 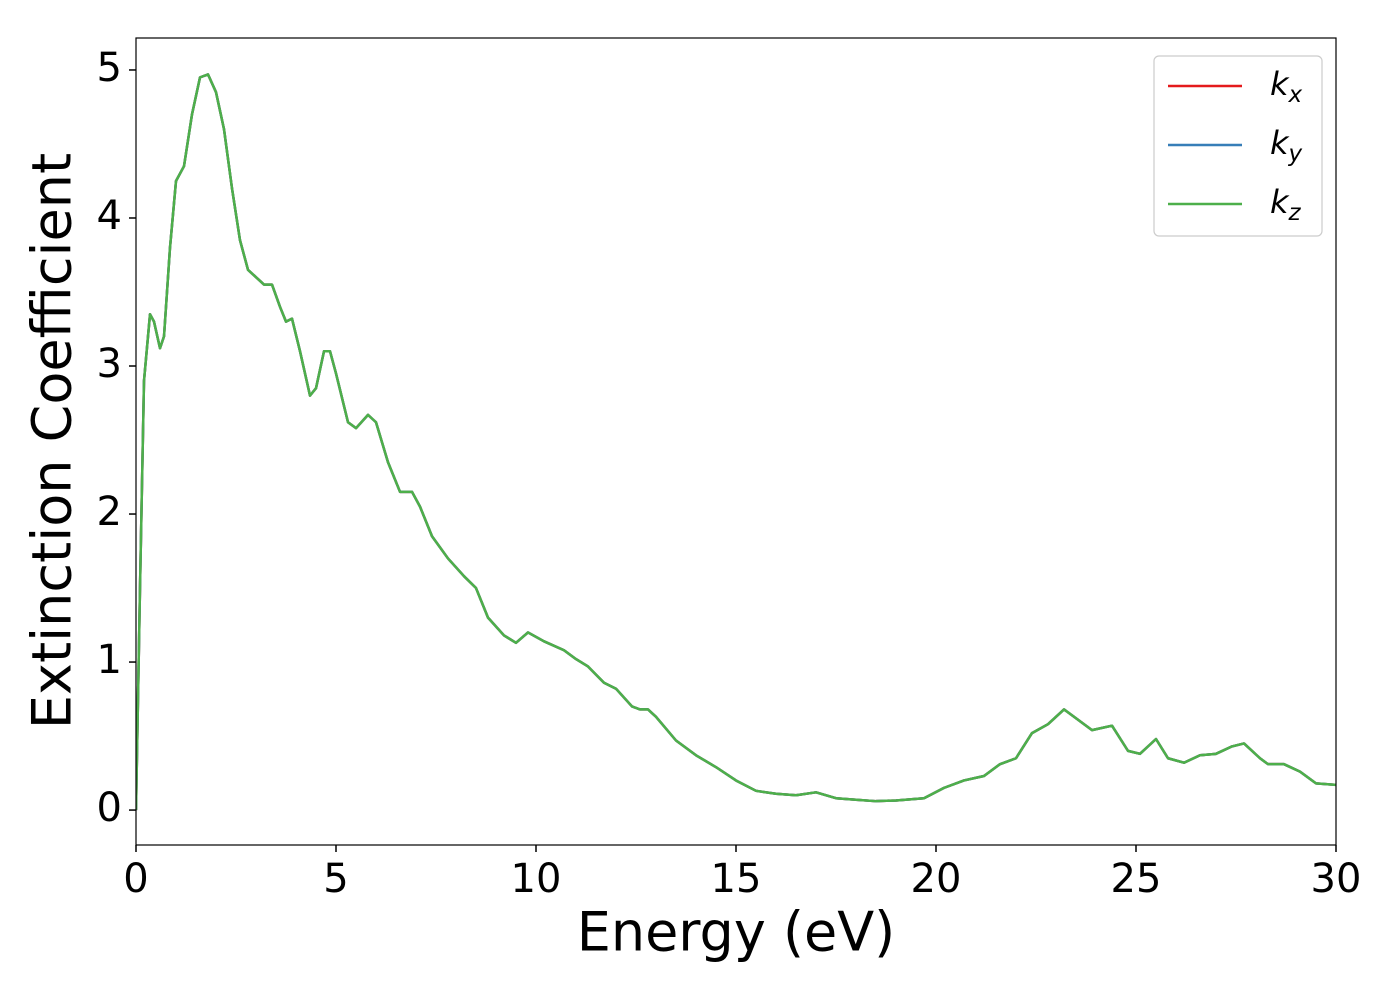 What do you see at coordinates (536, 879) in the screenshot?
I see `x-tick-label: 10` at bounding box center [536, 879].